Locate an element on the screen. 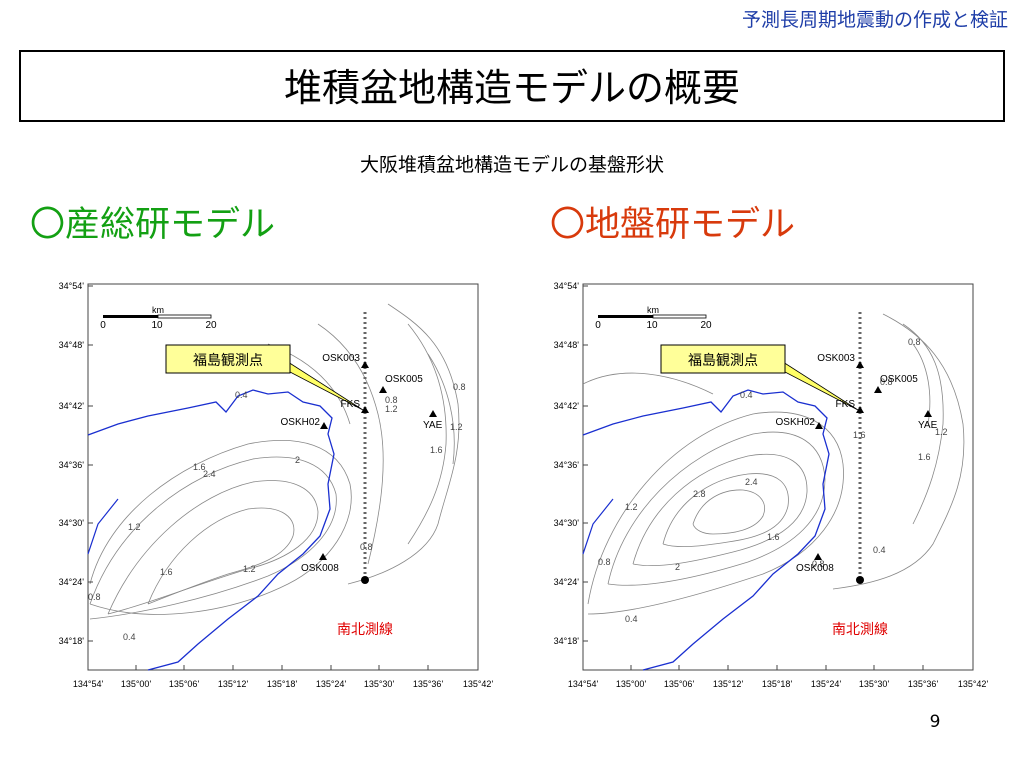 This screenshot has width=1024, height=768. callout-box is located at coordinates (228, 359).